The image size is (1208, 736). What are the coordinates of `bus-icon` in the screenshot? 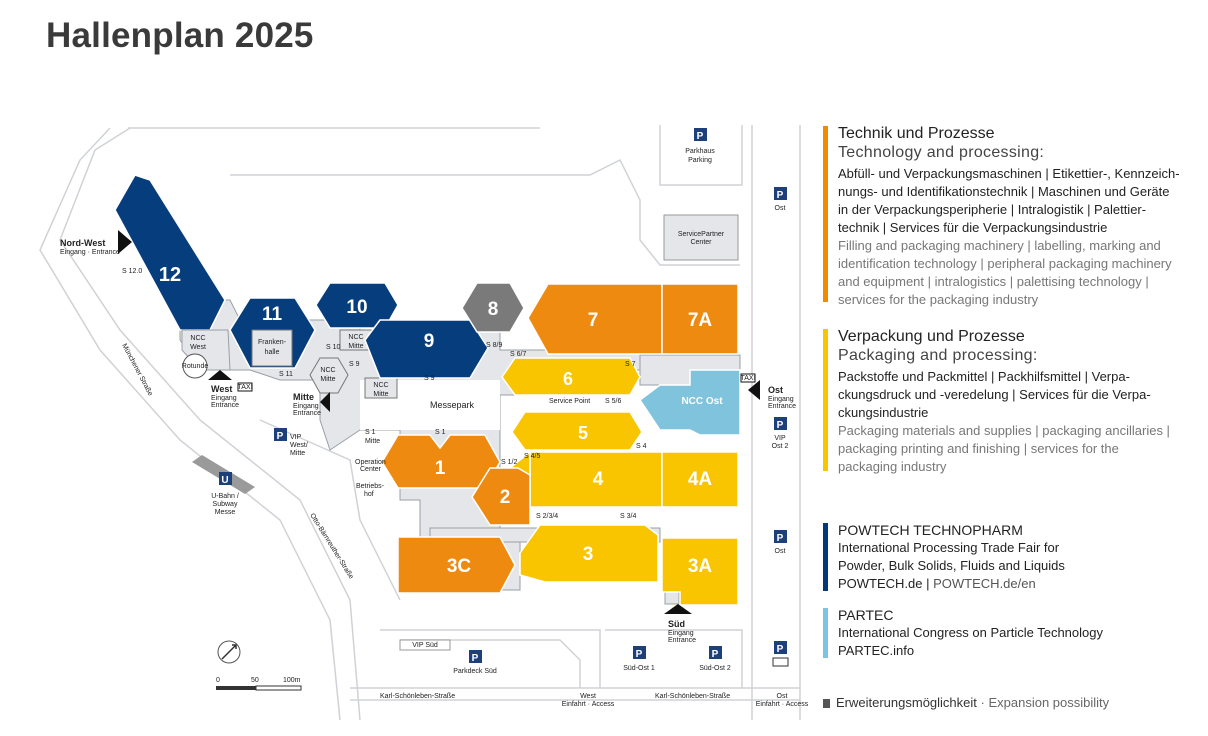 It's located at (780, 662).